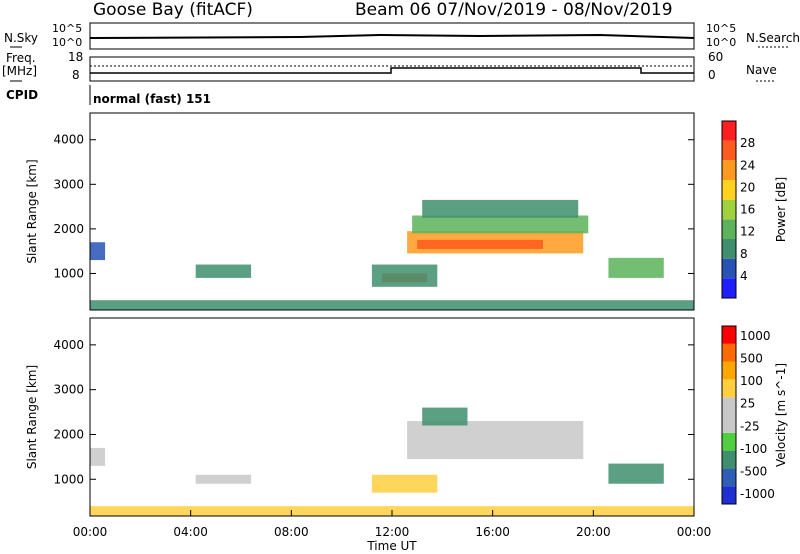  What do you see at coordinates (744, 254) in the screenshot?
I see `power-colorbar-tick-1: 8` at bounding box center [744, 254].